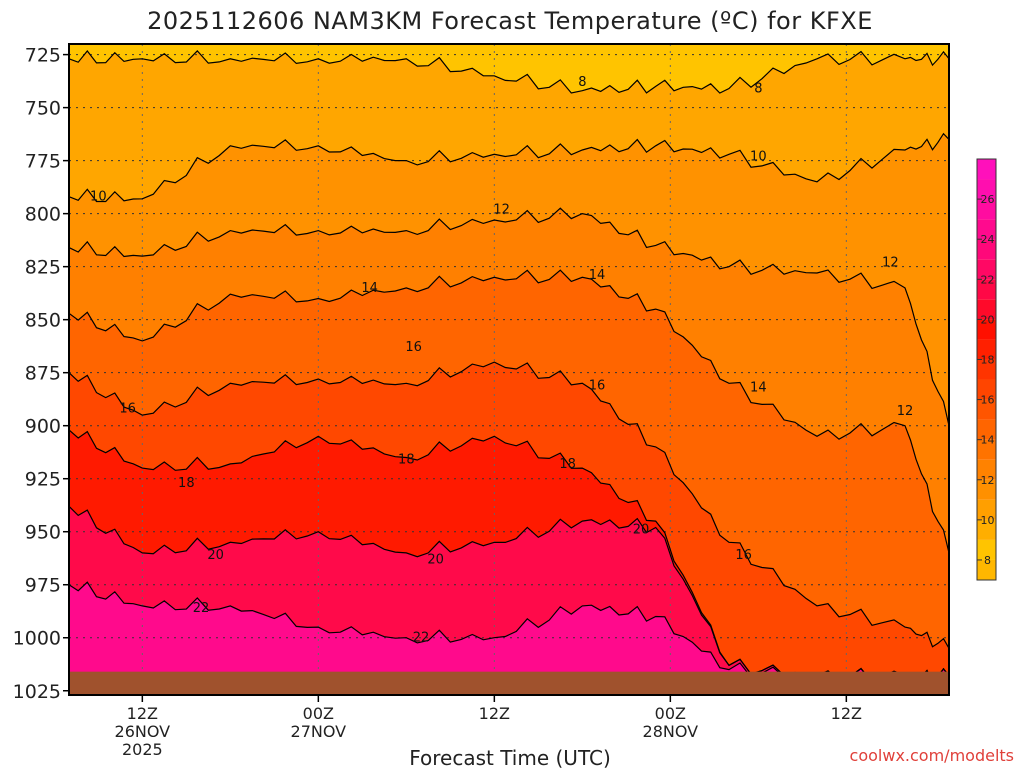 The image size is (1024, 768). Describe the element at coordinates (43, 162) in the screenshot. I see `y-tick-label: 775` at that location.